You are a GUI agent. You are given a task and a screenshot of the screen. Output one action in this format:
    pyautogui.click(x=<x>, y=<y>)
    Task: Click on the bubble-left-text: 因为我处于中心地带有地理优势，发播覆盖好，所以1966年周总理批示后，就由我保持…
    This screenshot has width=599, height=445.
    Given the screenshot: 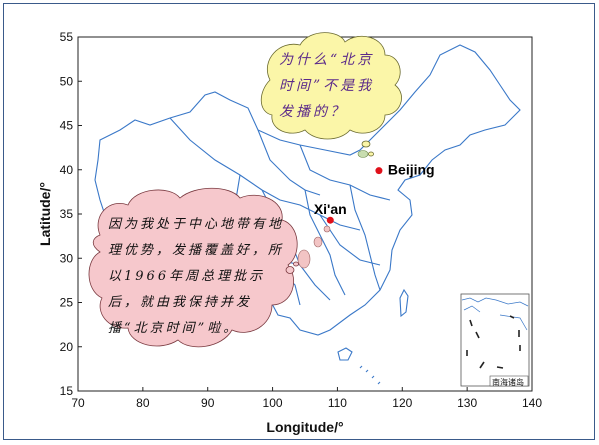 What is the action you would take?
    pyautogui.click(x=196, y=276)
    